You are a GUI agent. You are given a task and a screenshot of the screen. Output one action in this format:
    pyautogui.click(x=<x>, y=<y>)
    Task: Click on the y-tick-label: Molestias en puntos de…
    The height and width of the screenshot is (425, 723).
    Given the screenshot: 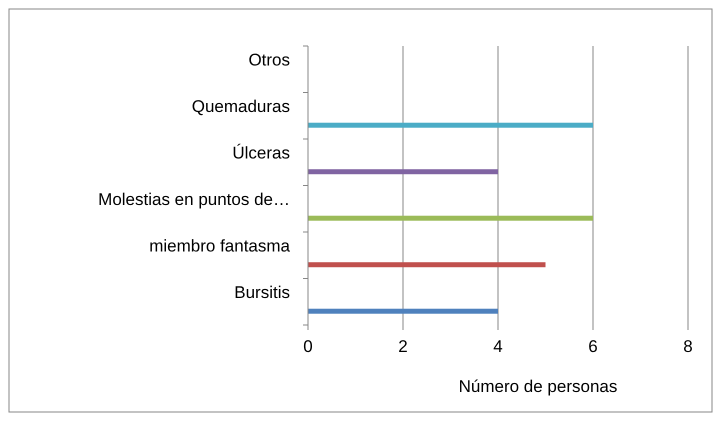 What is the action you would take?
    pyautogui.click(x=194, y=199)
    